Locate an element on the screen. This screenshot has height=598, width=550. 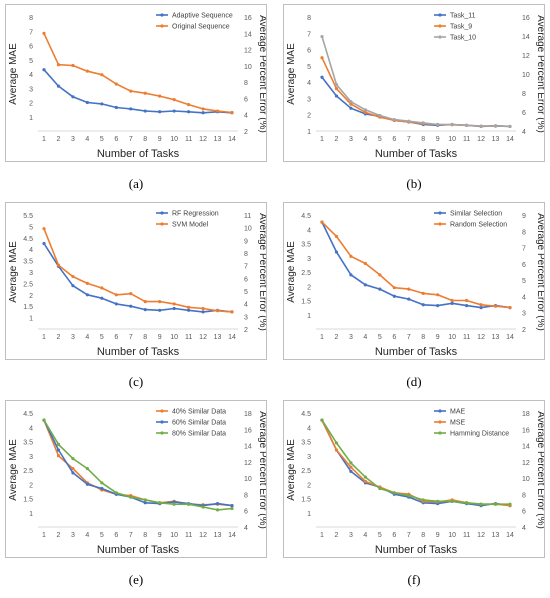
y2-tick-label: 5 is located at coordinates (524, 281).